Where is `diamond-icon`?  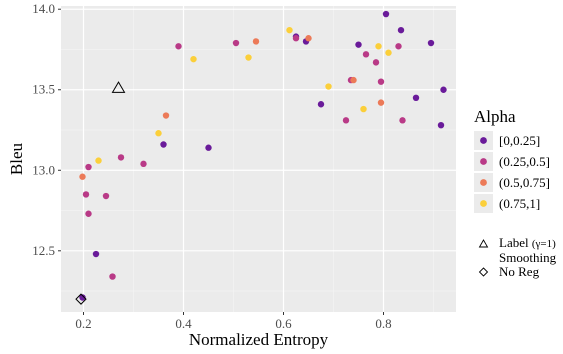 diamond-icon is located at coordinates (483, 272).